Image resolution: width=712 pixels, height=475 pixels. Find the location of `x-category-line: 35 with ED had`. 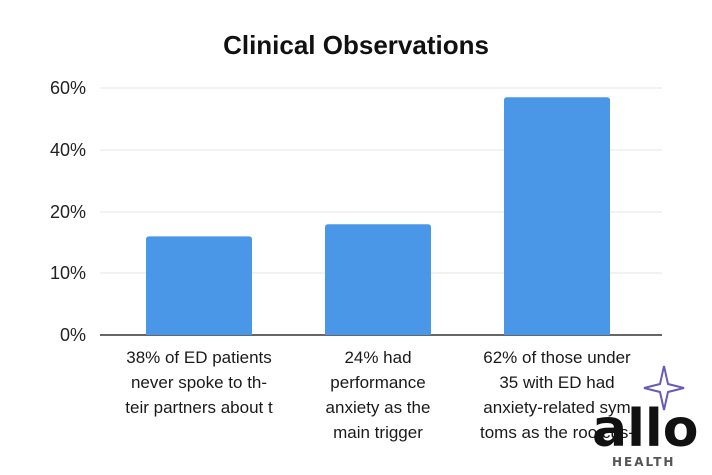

x-category-line: 35 with ED had is located at coordinates (556, 382).